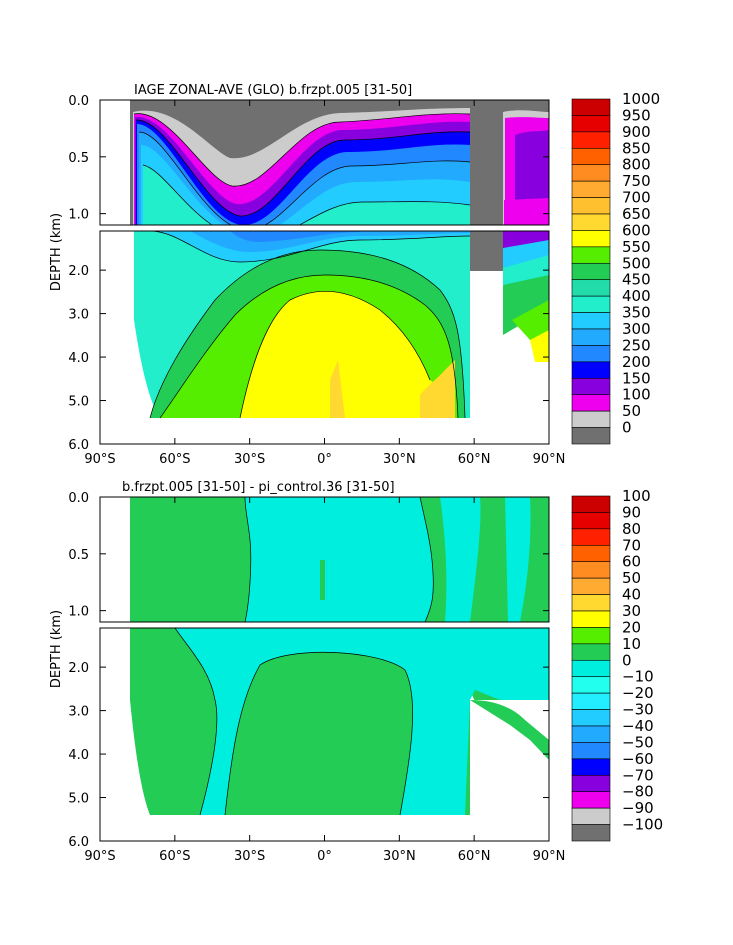 The width and height of the screenshot is (733, 945). What do you see at coordinates (636, 296) in the screenshot?
I see `legend-level-label: 400` at bounding box center [636, 296].